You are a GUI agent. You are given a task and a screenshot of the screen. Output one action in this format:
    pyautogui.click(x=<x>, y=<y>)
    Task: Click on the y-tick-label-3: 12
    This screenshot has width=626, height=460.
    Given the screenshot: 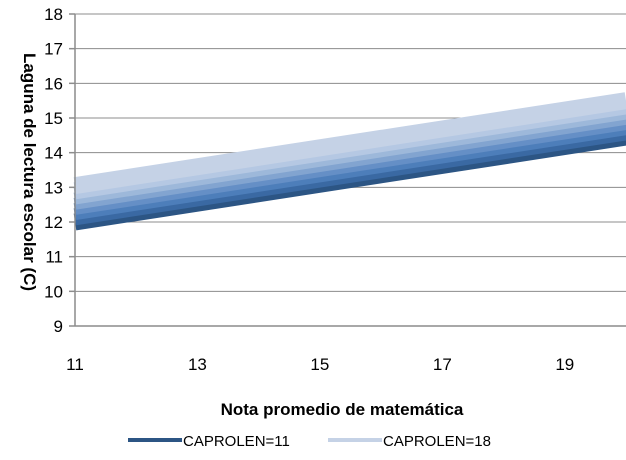 What is the action you would take?
    pyautogui.click(x=53, y=222)
    